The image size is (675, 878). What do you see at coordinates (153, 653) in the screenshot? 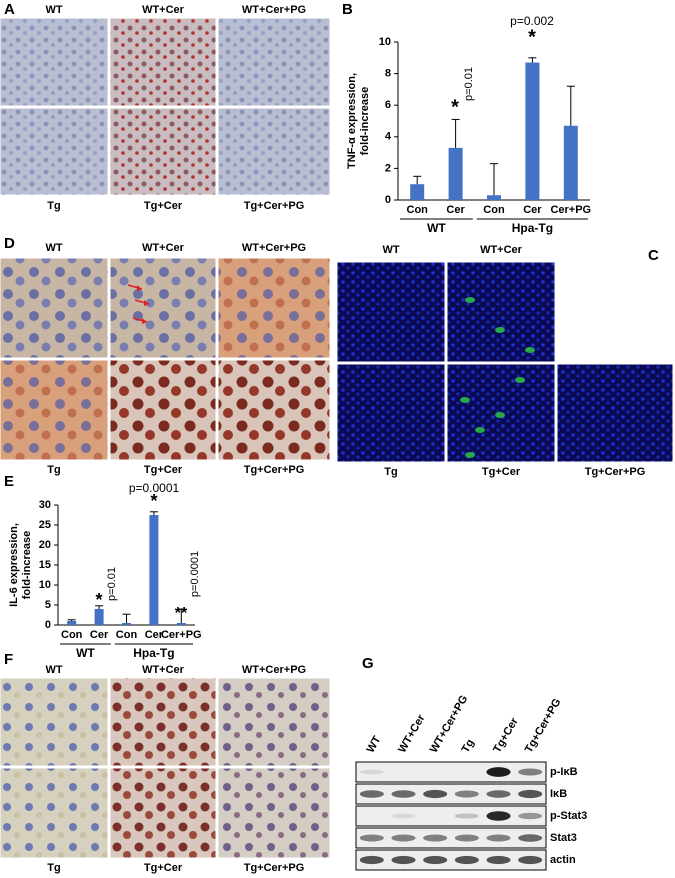
I see `group-label: Hpa-Tg` at bounding box center [153, 653].